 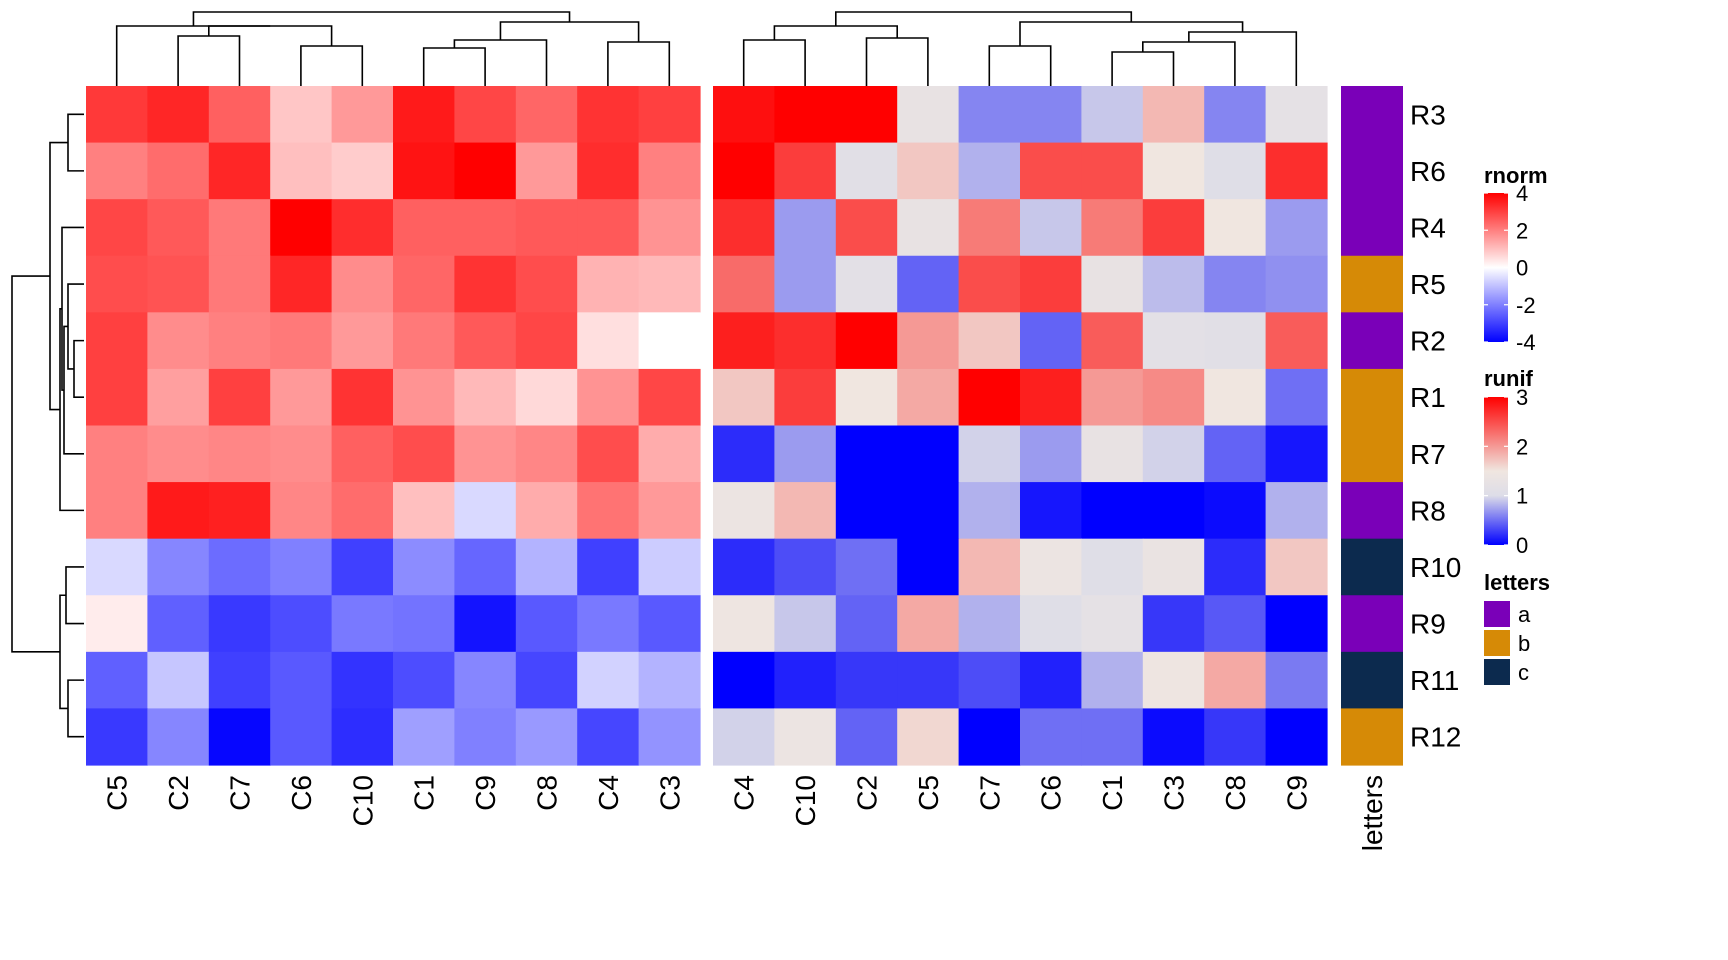 What do you see at coordinates (805, 171) in the screenshot?
I see `cell-runif-R6-C10` at bounding box center [805, 171].